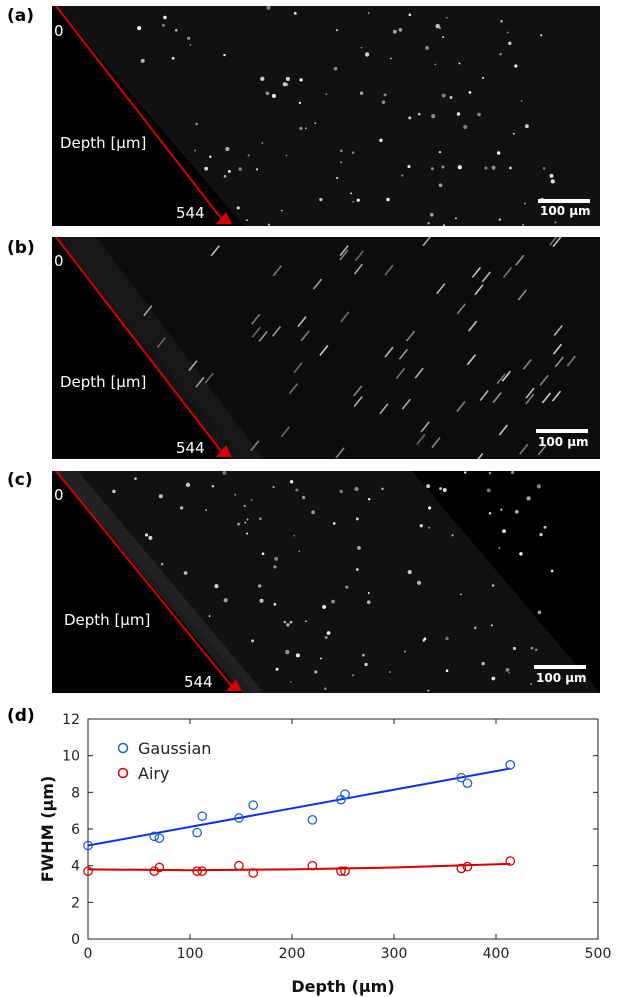 The height and width of the screenshot is (997, 618). Describe the element at coordinates (20, 480) in the screenshot. I see `panel-label-c: (c)` at that location.